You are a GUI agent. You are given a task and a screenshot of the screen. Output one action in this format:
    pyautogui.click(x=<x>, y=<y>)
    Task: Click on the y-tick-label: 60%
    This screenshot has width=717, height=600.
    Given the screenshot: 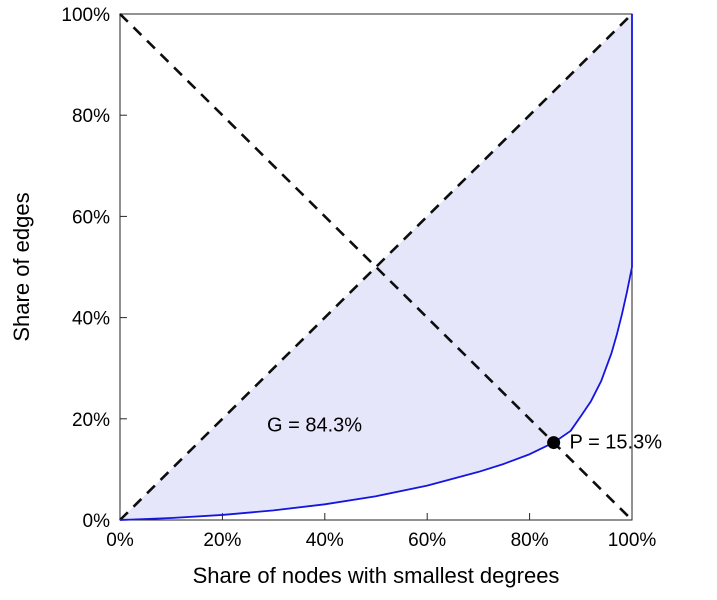 What is the action you would take?
    pyautogui.click(x=91, y=217)
    